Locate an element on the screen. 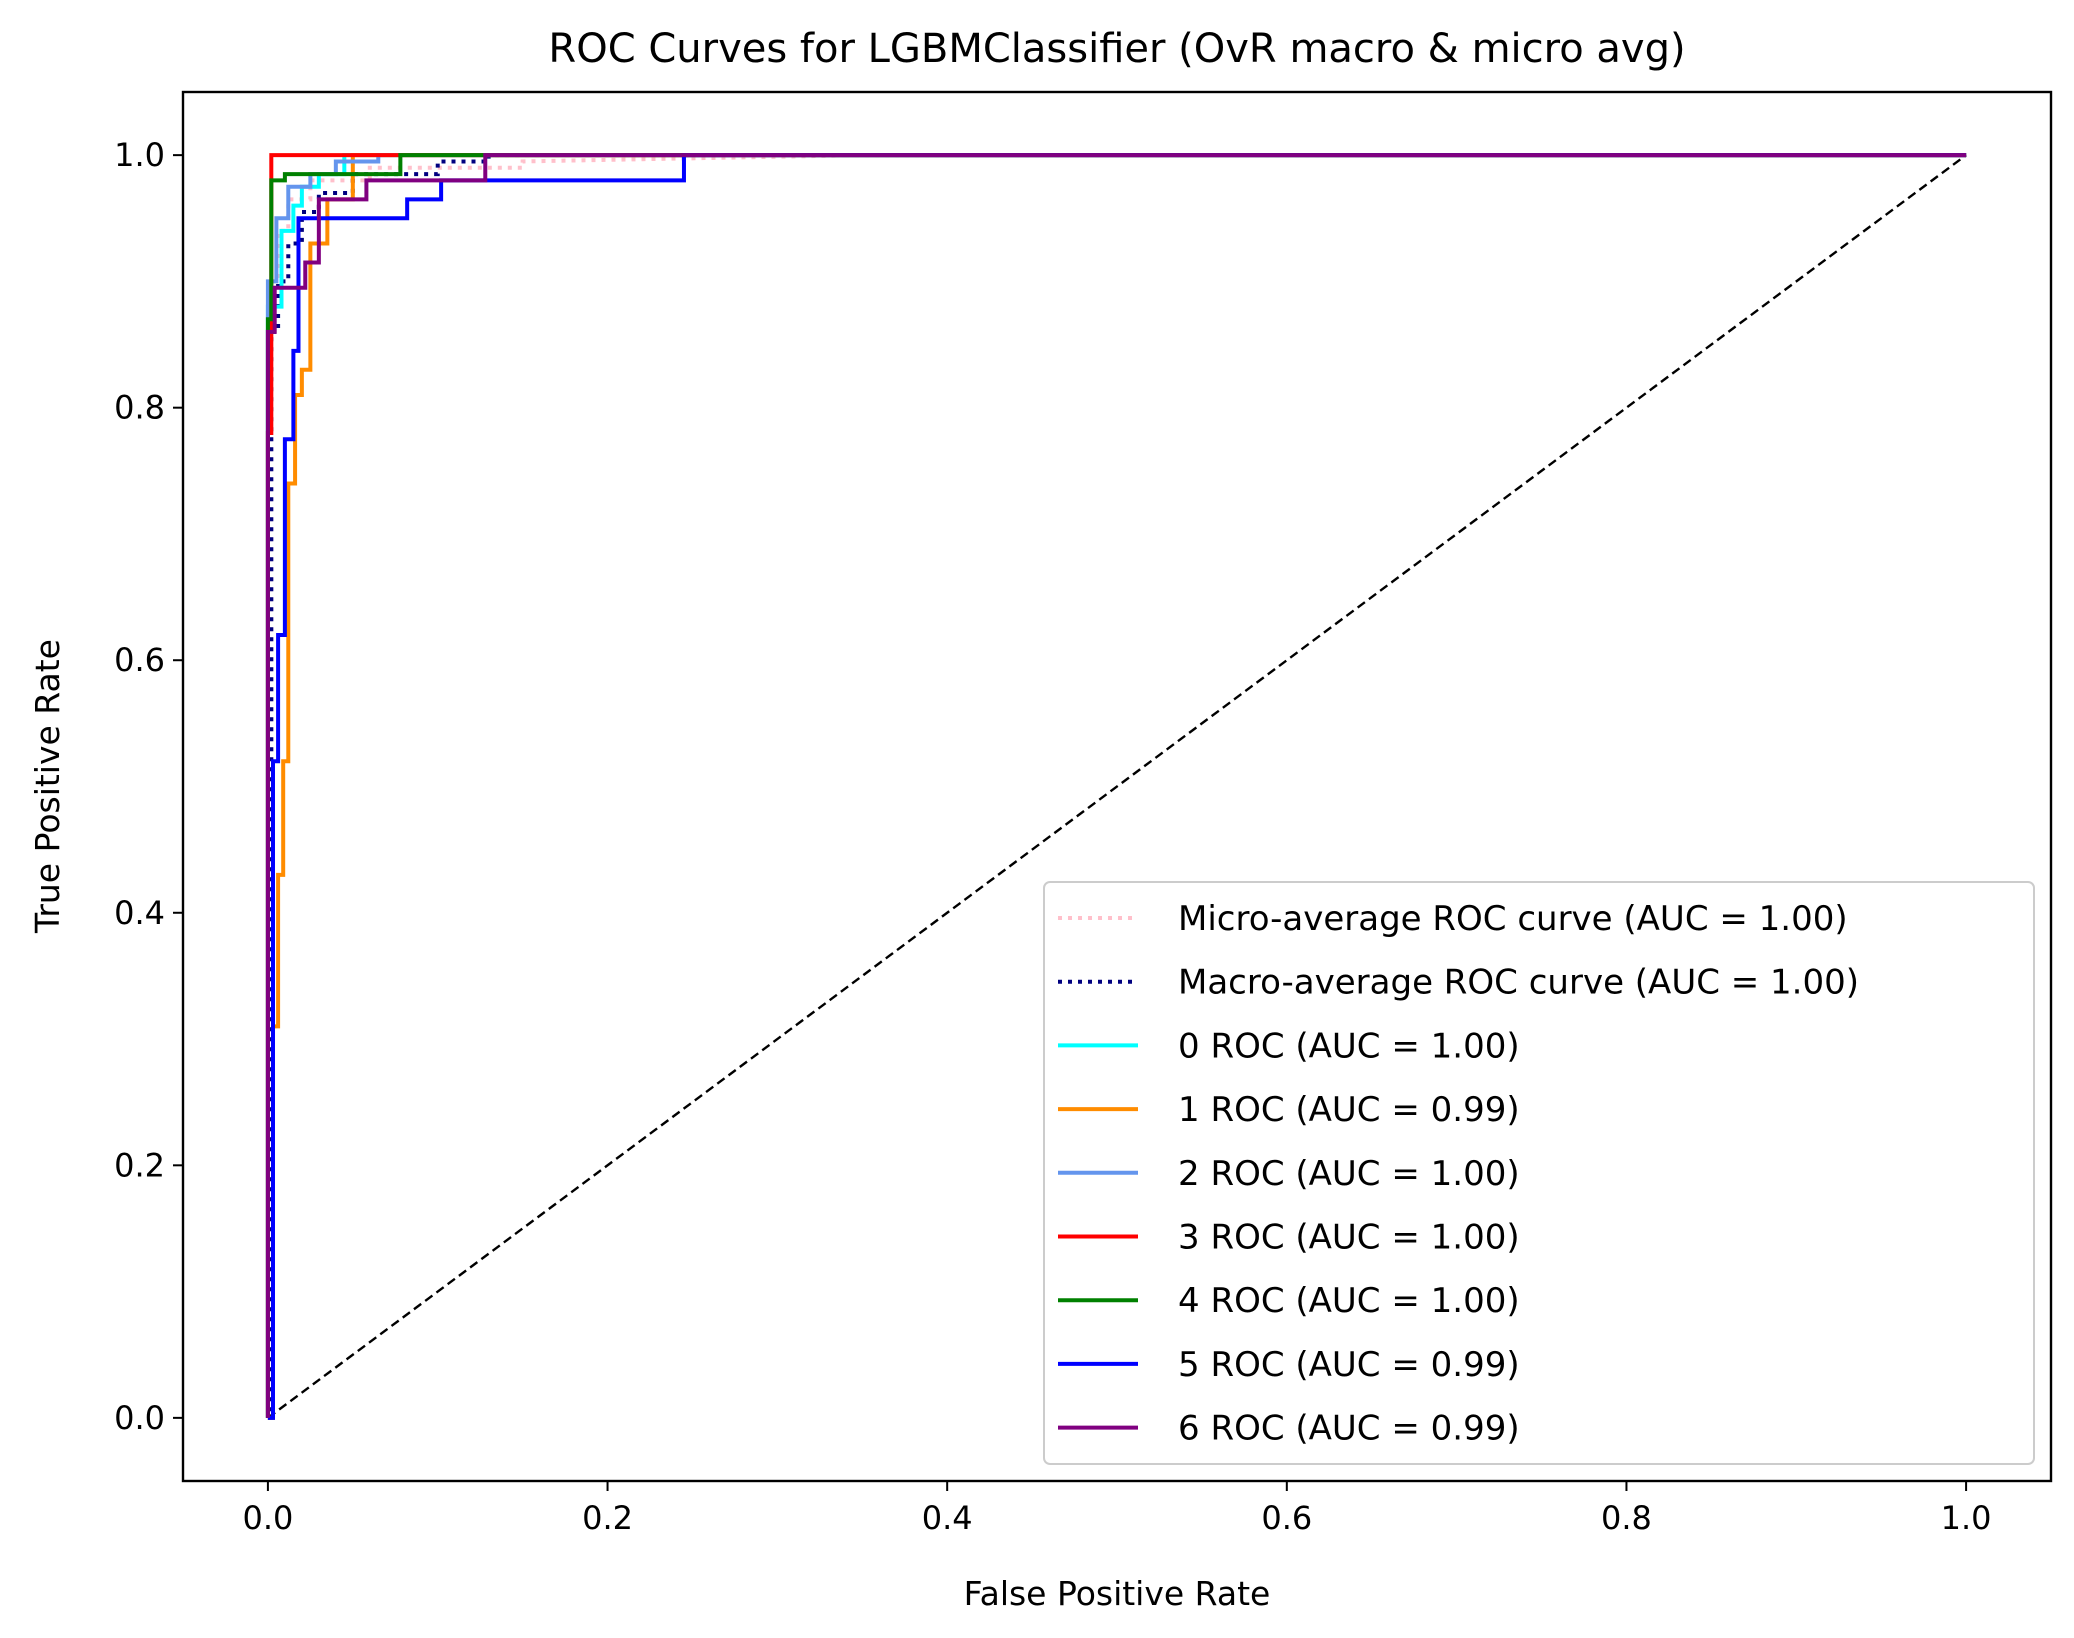  y-tick-label: 0.6 is located at coordinates (139, 660).